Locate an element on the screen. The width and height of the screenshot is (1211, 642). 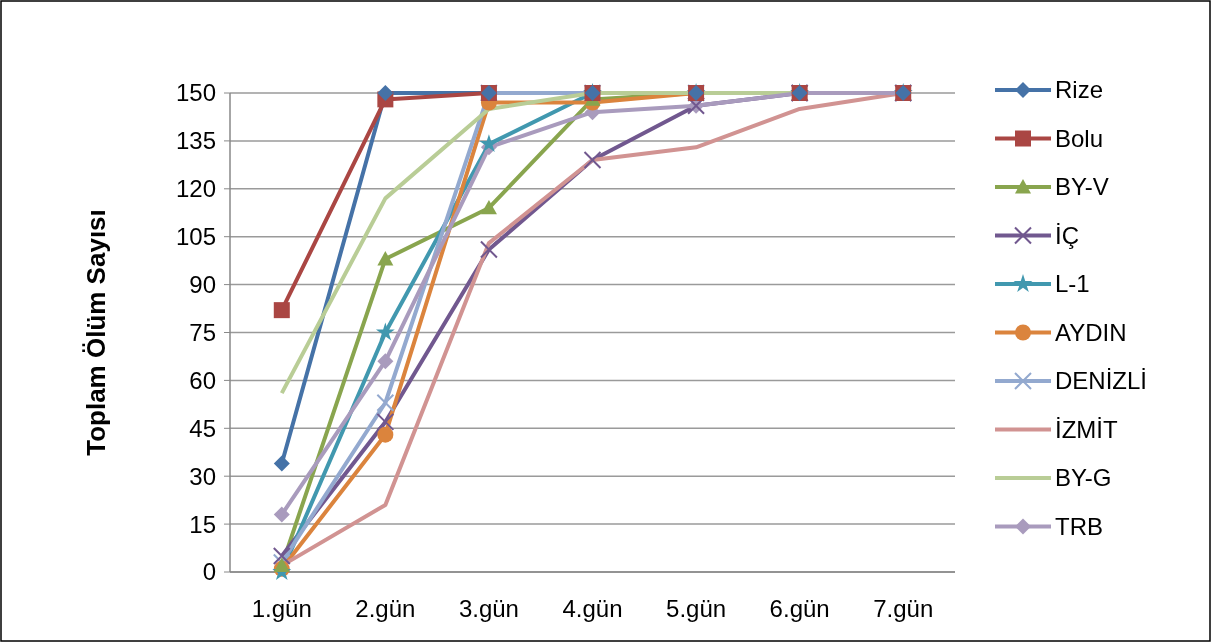
y-tick-label: 60 is located at coordinates (202, 380).